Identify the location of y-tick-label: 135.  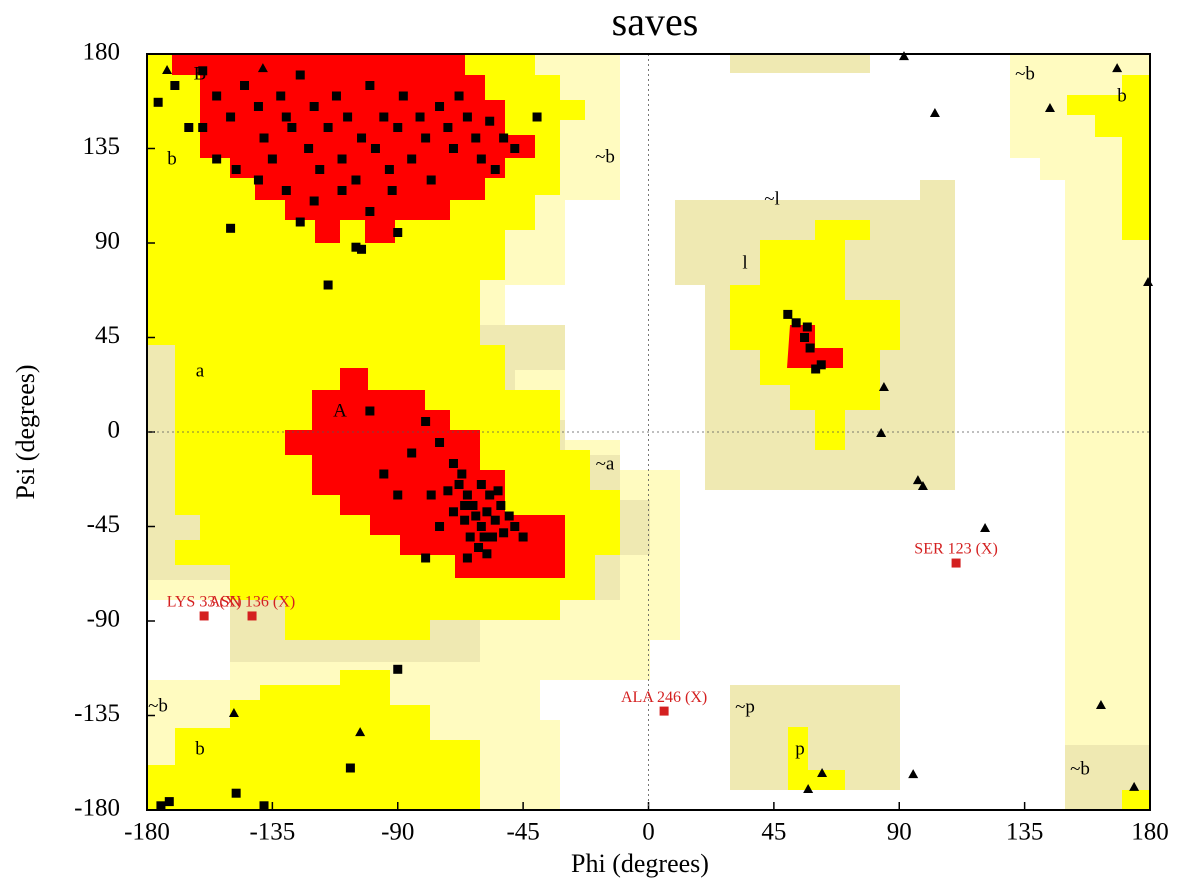
(102, 146).